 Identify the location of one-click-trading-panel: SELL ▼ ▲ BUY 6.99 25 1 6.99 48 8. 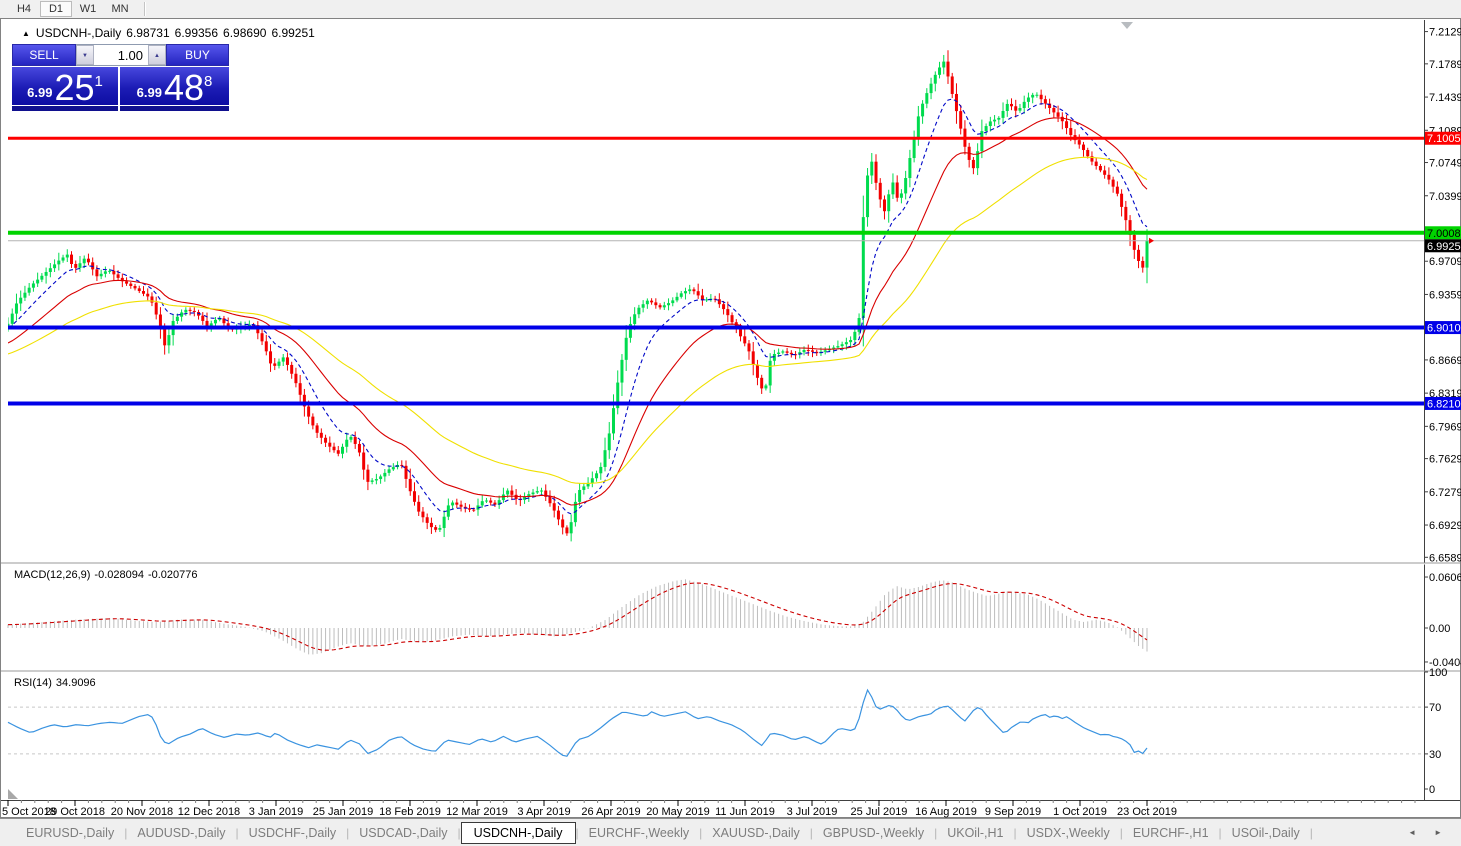
(120, 77).